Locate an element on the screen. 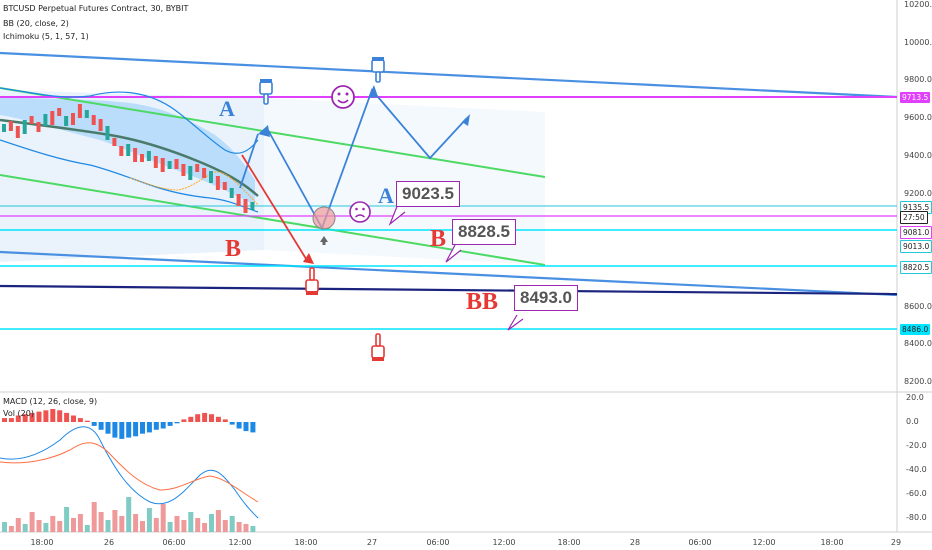 This screenshot has height=550, width=932. price-axis-tick: 9400.0 is located at coordinates (918, 155).